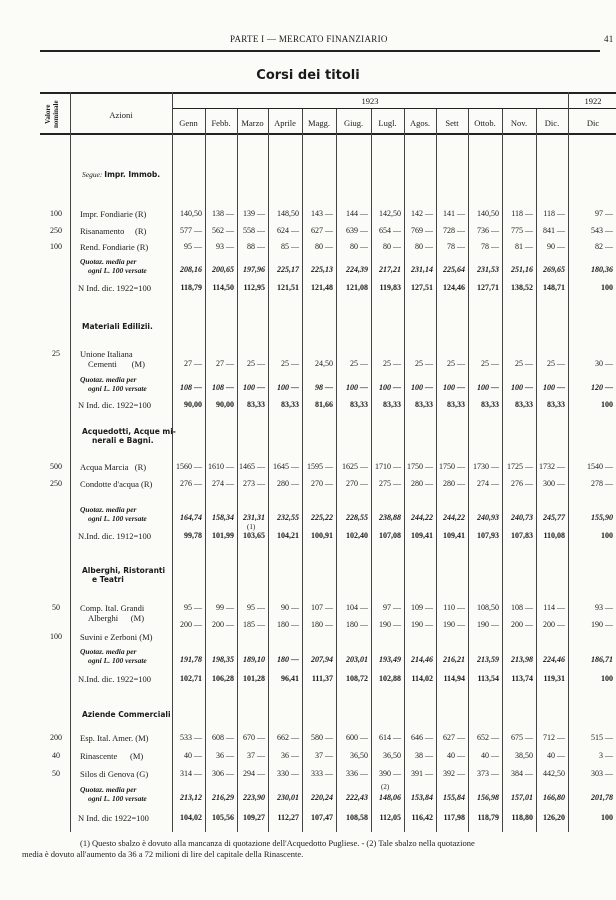  Describe the element at coordinates (191, 797) in the screenshot. I see `quotation-cell: 213,12` at that location.